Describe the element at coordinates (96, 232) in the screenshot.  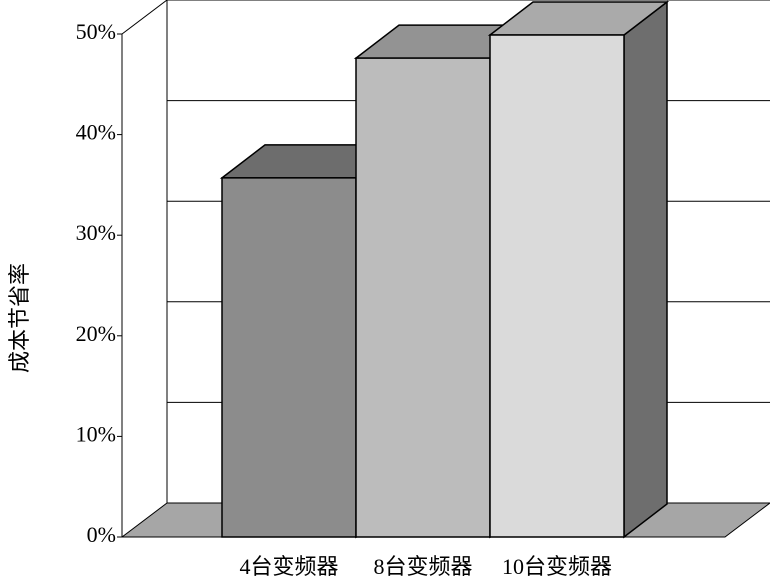
I see `y-tick-label: 30%` at that location.